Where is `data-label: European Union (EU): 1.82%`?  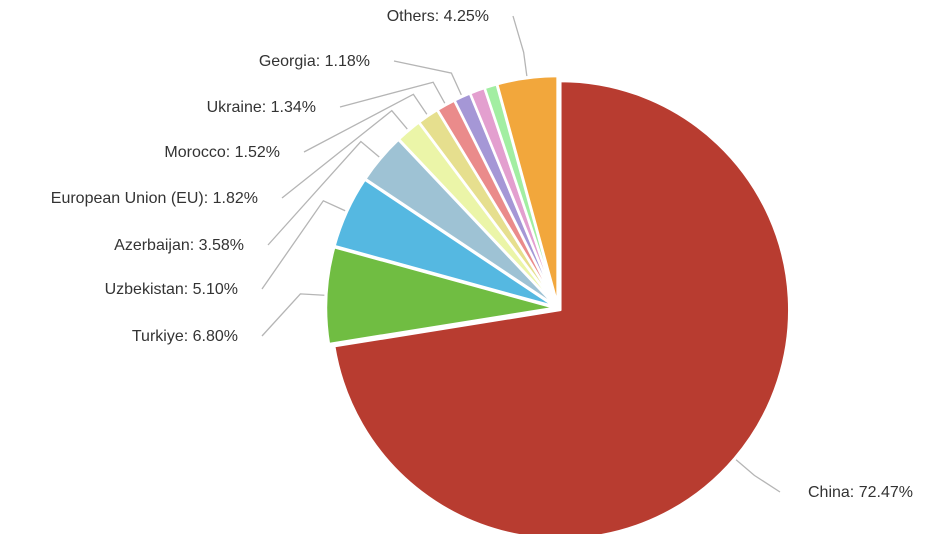
data-label: European Union (EU): 1.82% is located at coordinates (154, 198).